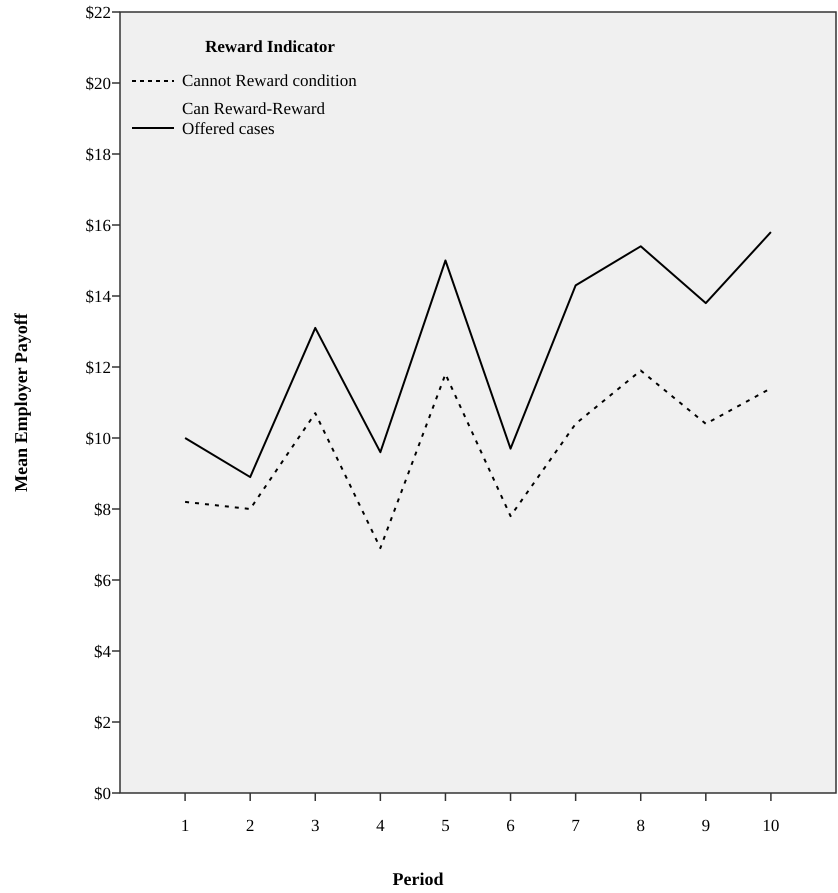 This screenshot has width=838, height=893. What do you see at coordinates (270, 46) in the screenshot?
I see `legend-title: Reward Indicator` at bounding box center [270, 46].